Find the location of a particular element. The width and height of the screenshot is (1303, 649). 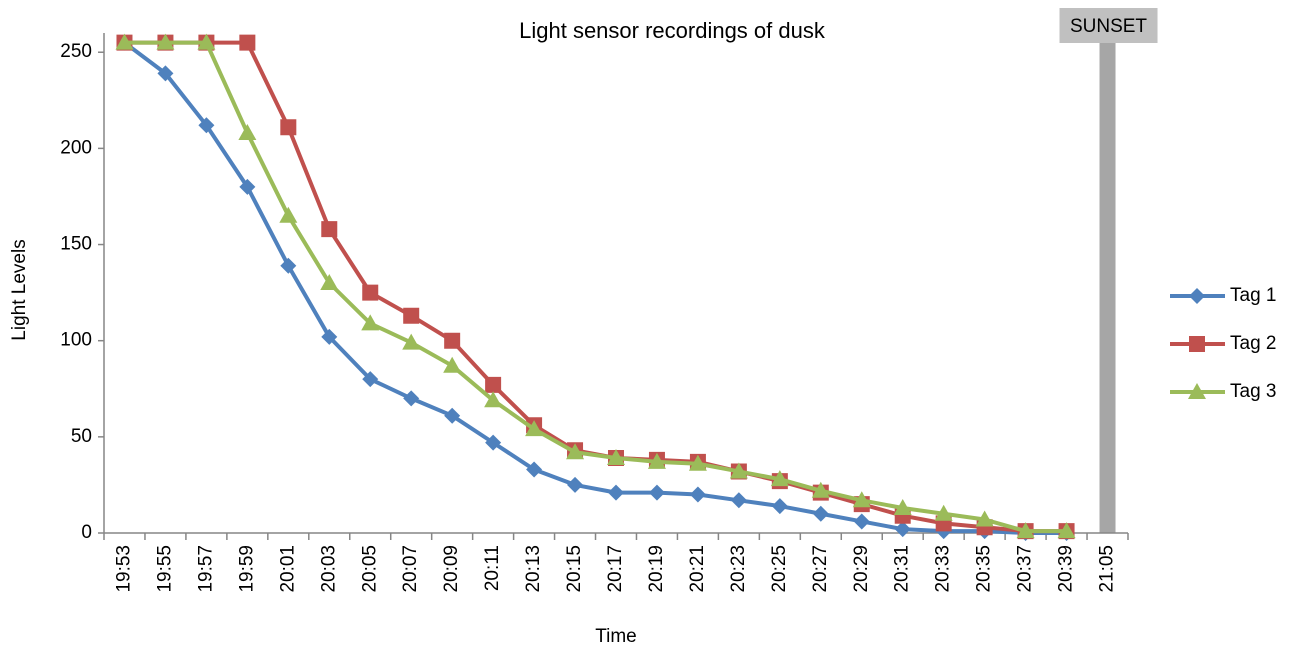

x-tick-label: 20:17 is located at coordinates (615, 569).